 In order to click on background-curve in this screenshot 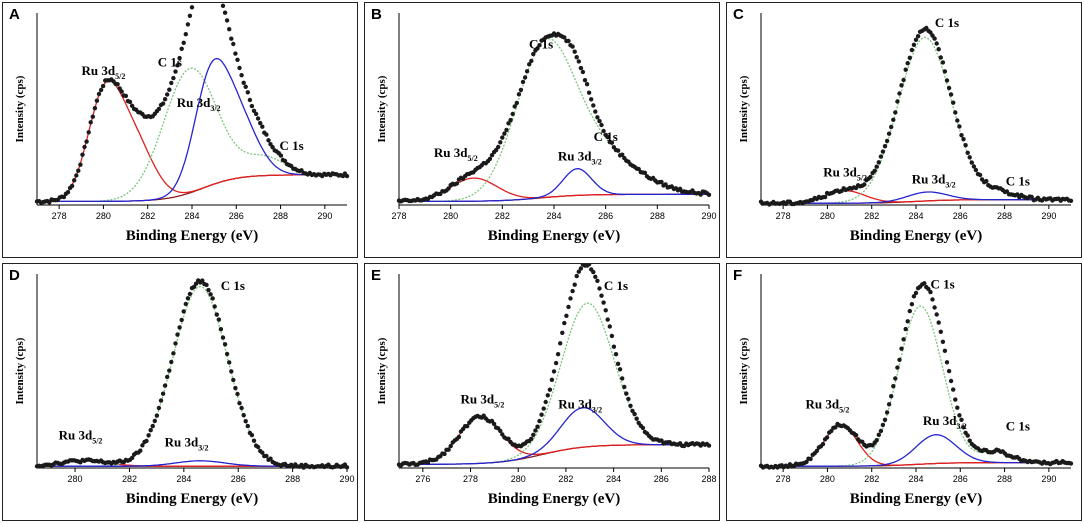, I will do `click(192, 188)`.